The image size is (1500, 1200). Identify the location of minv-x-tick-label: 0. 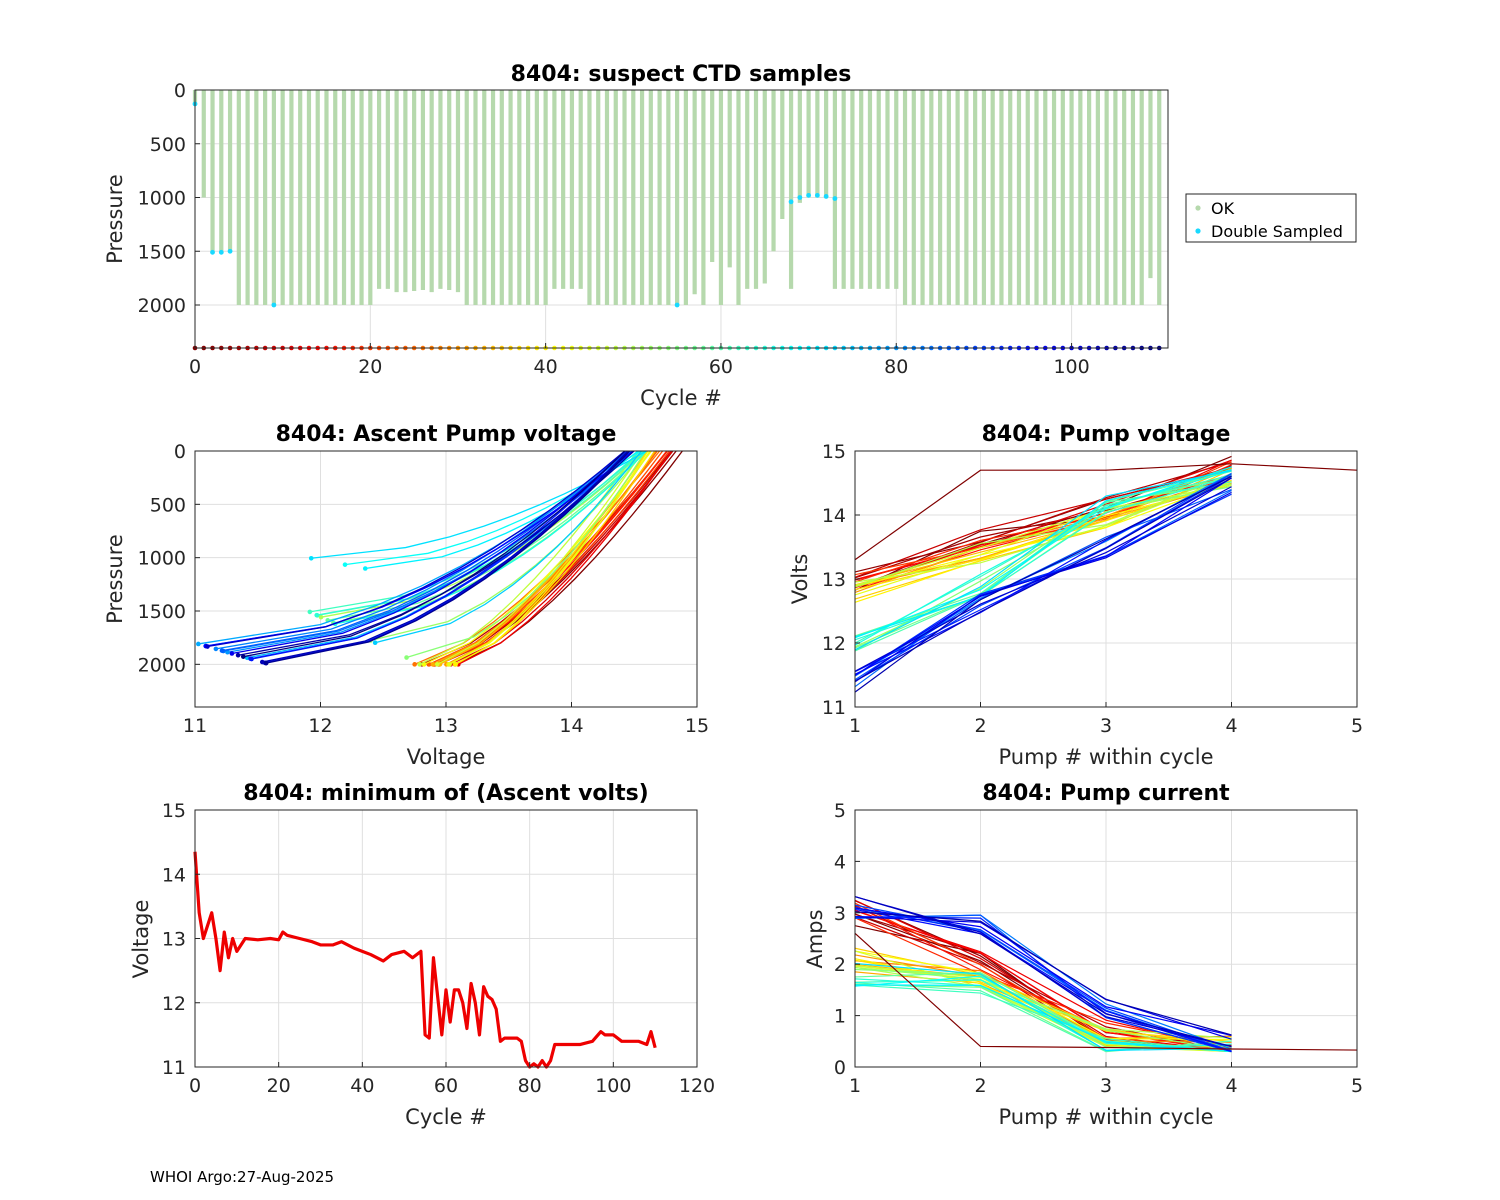
(195, 1086).